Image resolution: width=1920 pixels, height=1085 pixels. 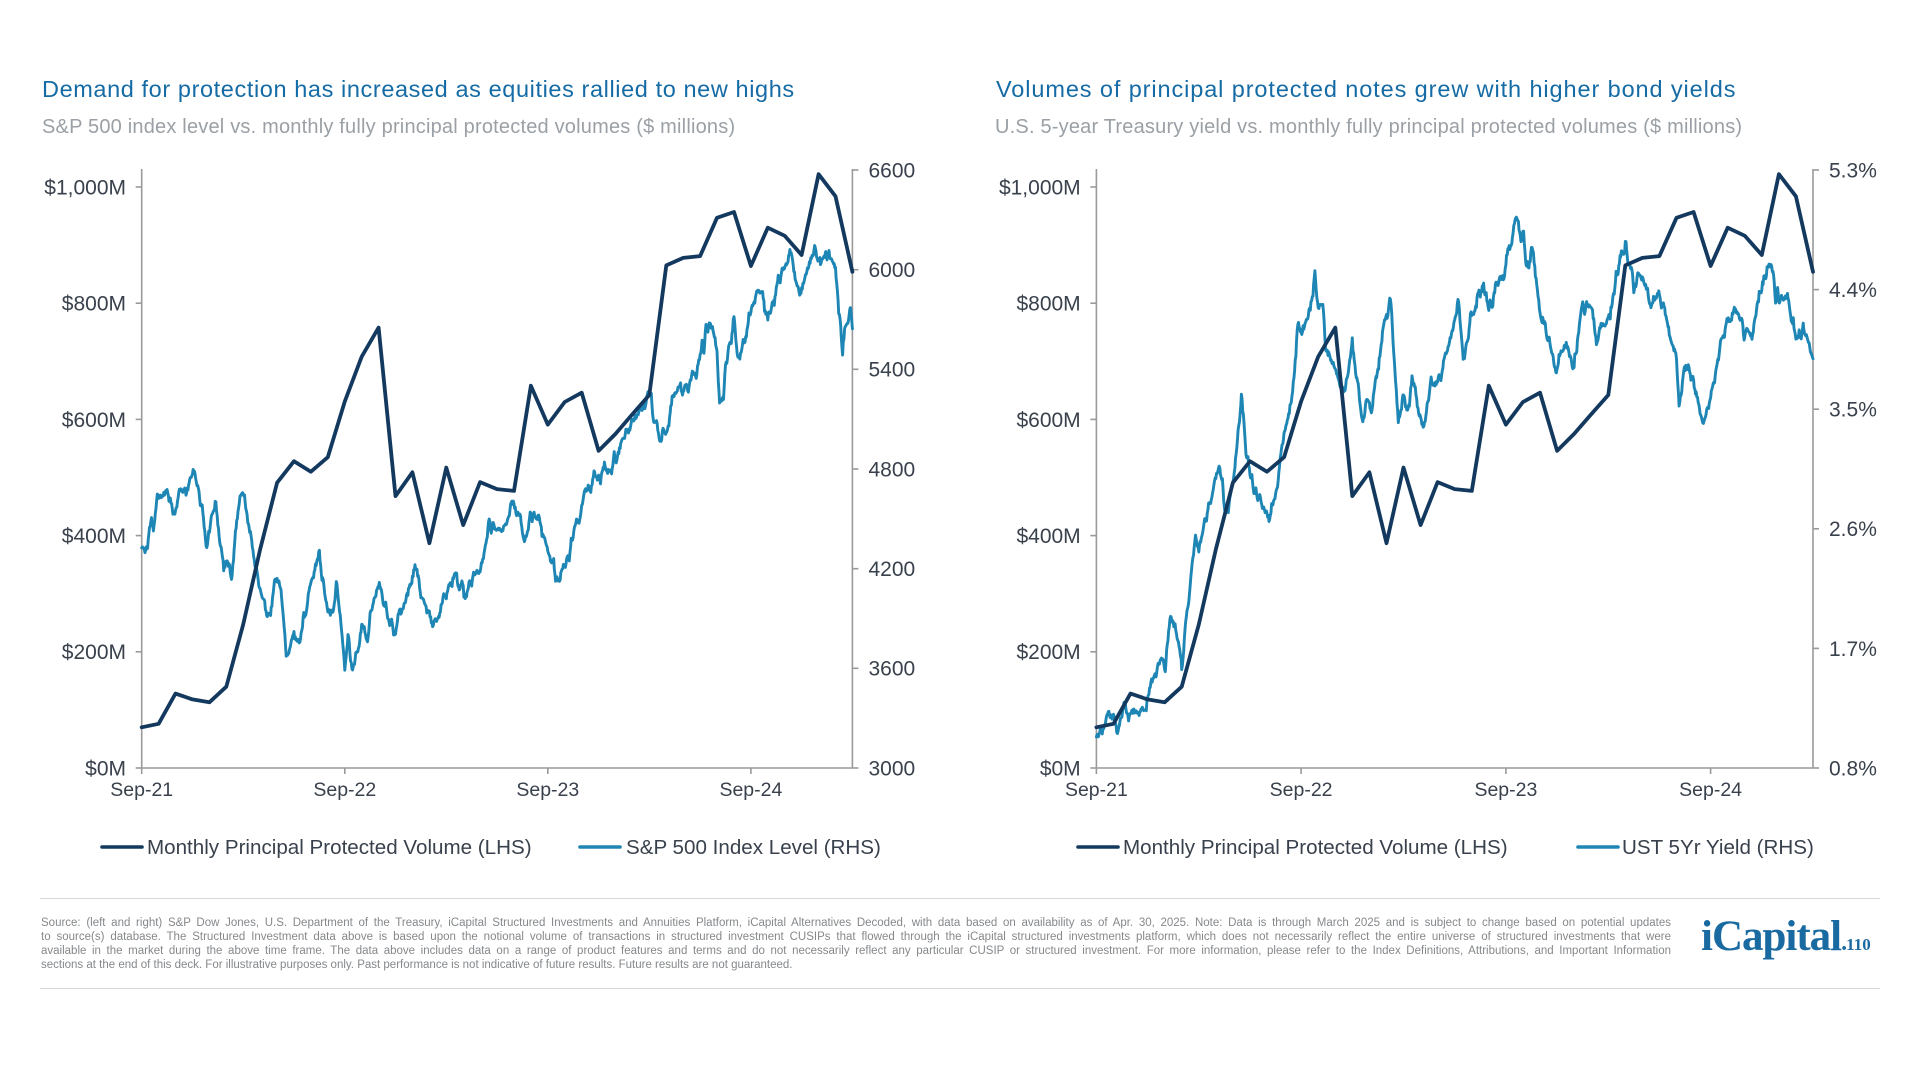 I want to click on svg-text: 3600, so click(x=892, y=669).